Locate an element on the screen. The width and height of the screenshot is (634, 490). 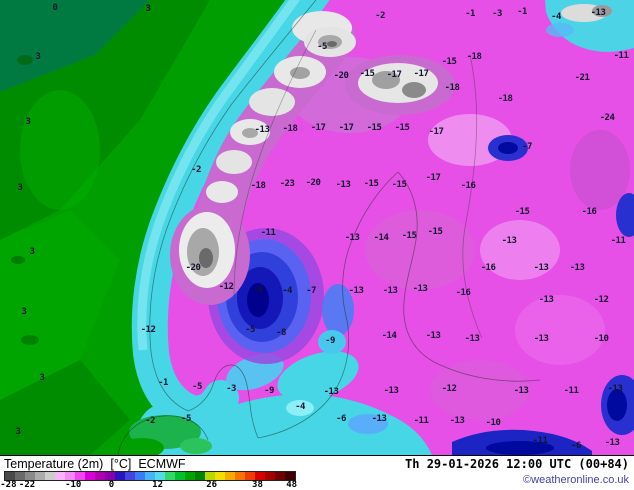
color-scale-ticks: -28 -22 -10 0 12 26 38 48 is located at coordinates (149, 485).